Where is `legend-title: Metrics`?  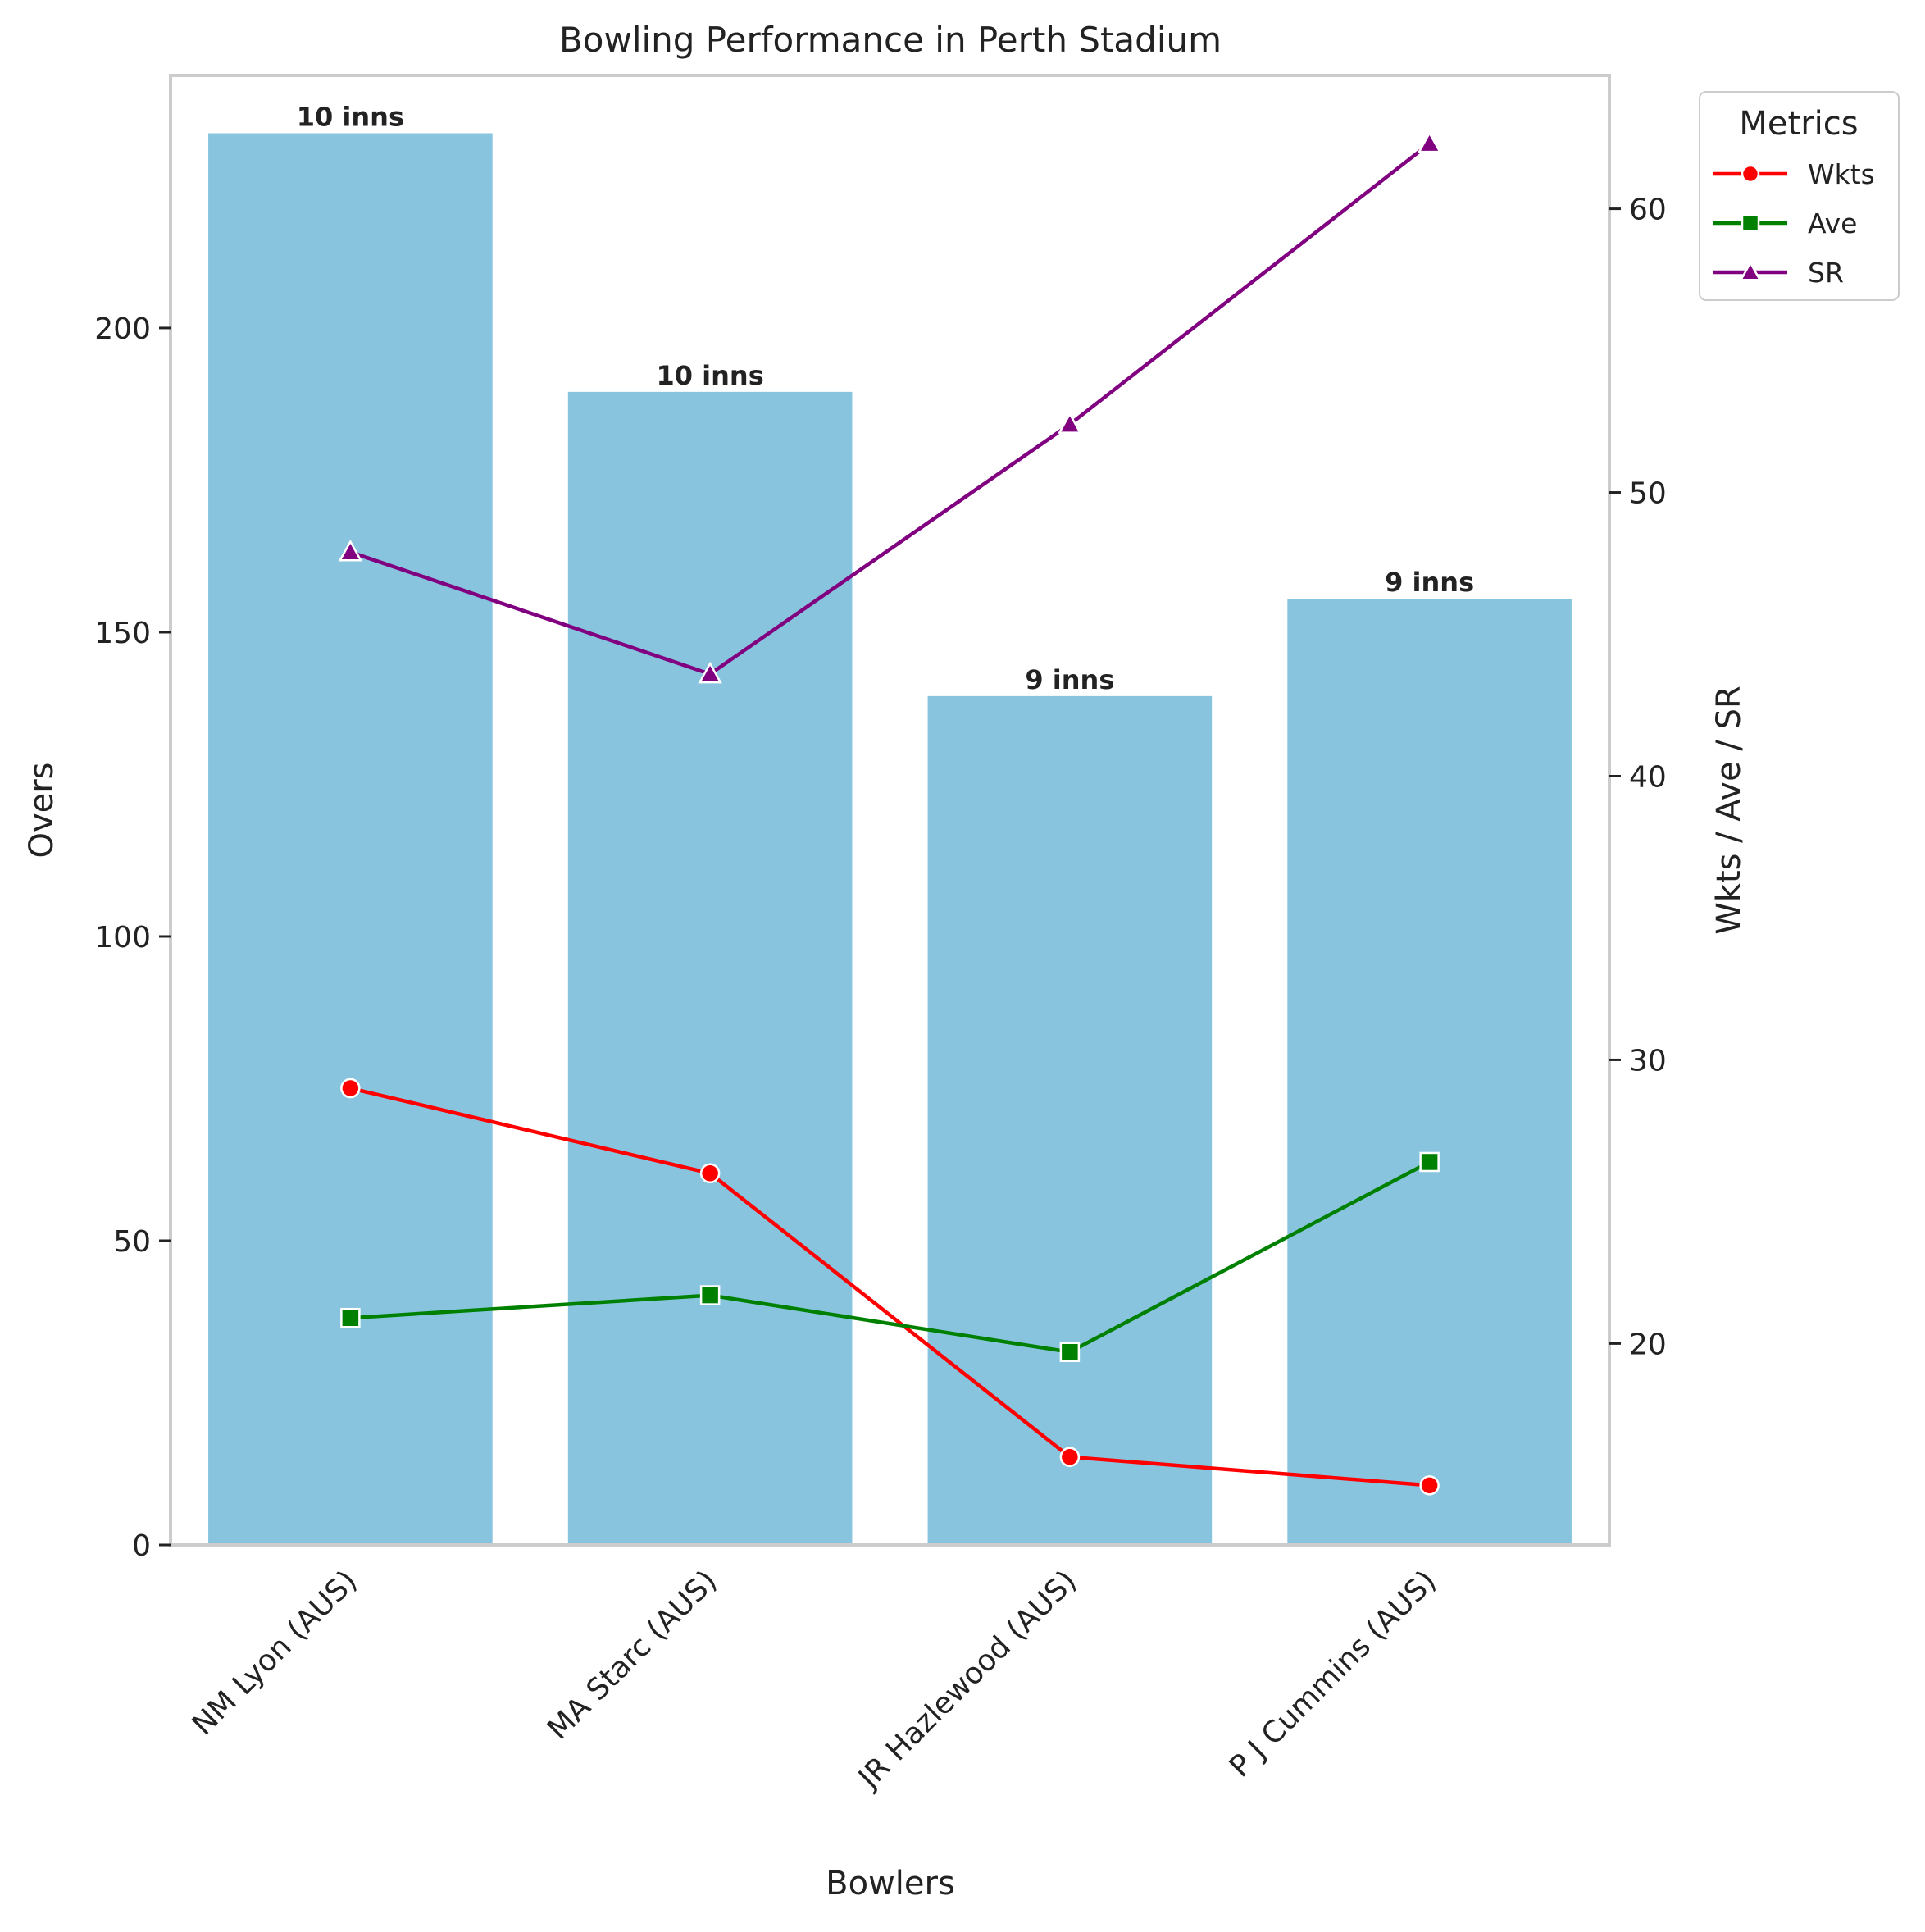 legend-title: Metrics is located at coordinates (1799, 124).